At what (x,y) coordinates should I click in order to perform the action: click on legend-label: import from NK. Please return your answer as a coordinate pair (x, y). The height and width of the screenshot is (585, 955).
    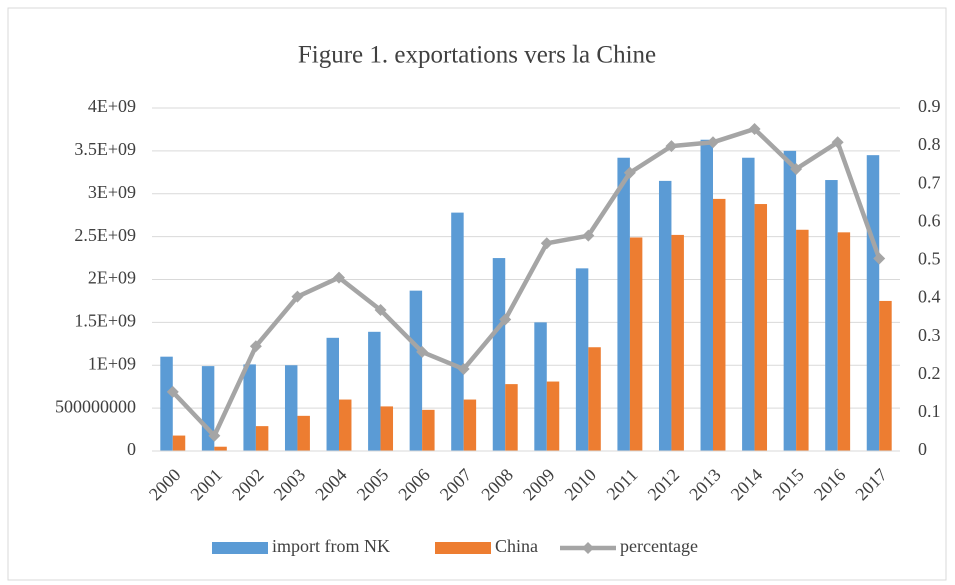
    Looking at the image, I should click on (331, 546).